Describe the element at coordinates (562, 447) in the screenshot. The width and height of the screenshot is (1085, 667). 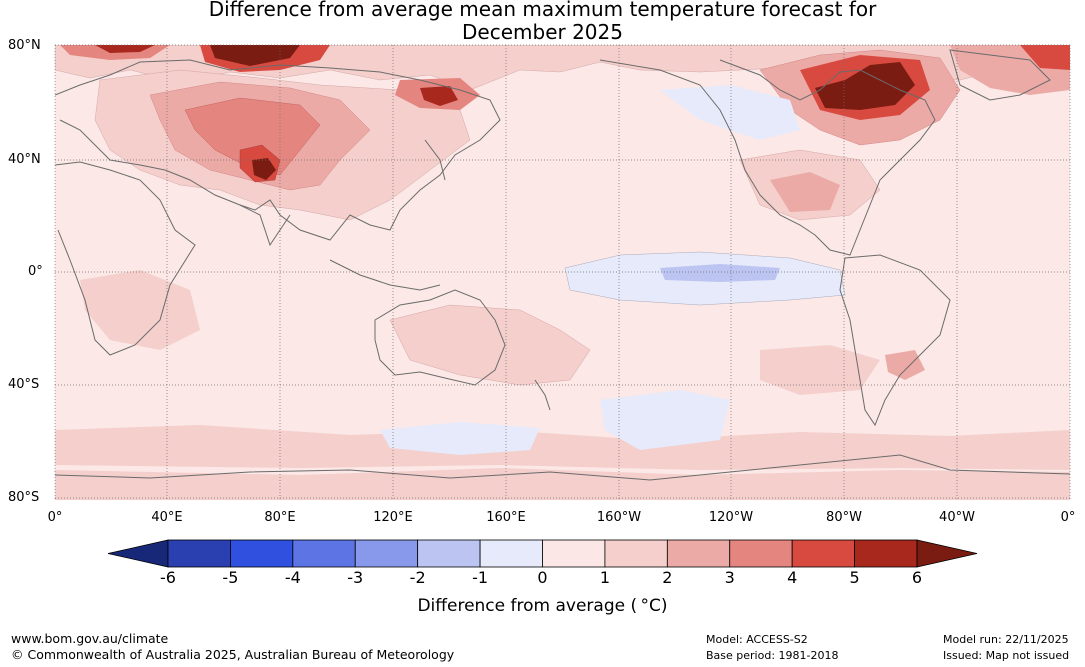
I see `anomaly-region-southern-ocean-band` at that location.